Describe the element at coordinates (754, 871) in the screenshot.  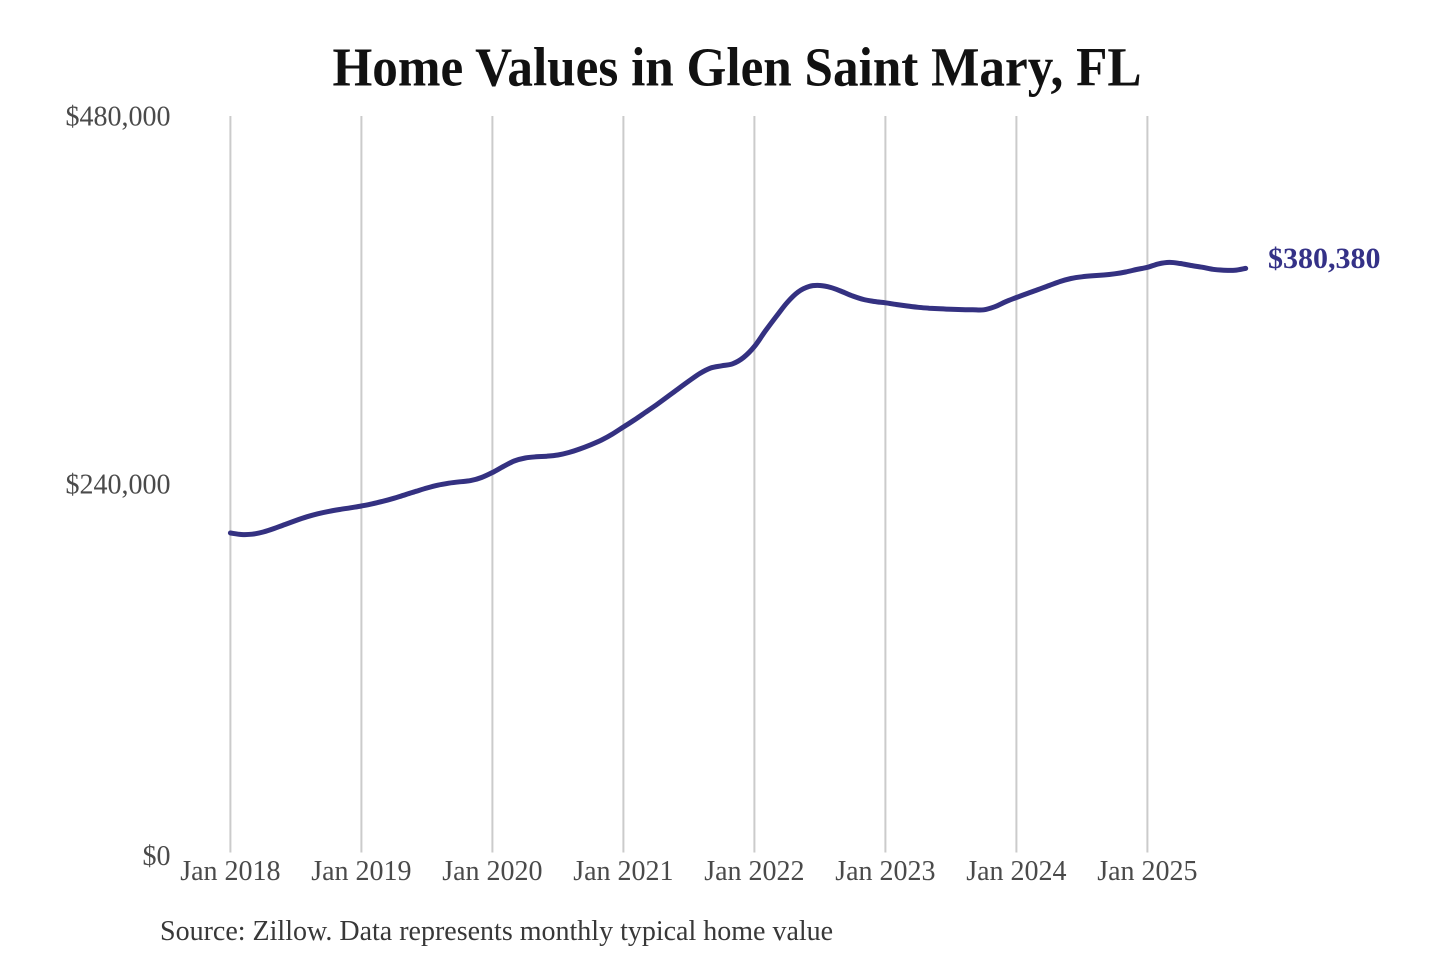
I see `svg-text: Jan 2022` at that location.